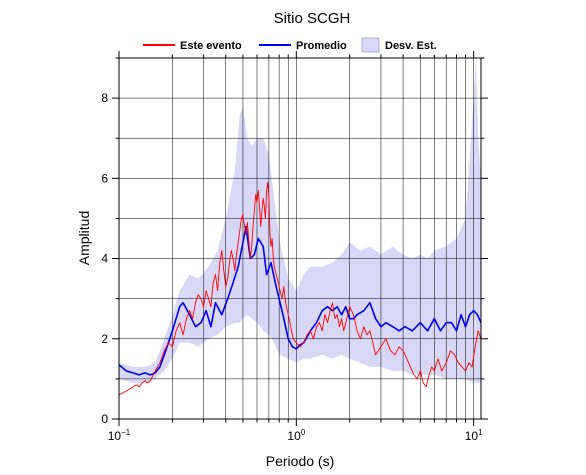 This screenshot has height=475, width=586. Describe the element at coordinates (104, 178) in the screenshot. I see `y-tick-label: 6` at that location.